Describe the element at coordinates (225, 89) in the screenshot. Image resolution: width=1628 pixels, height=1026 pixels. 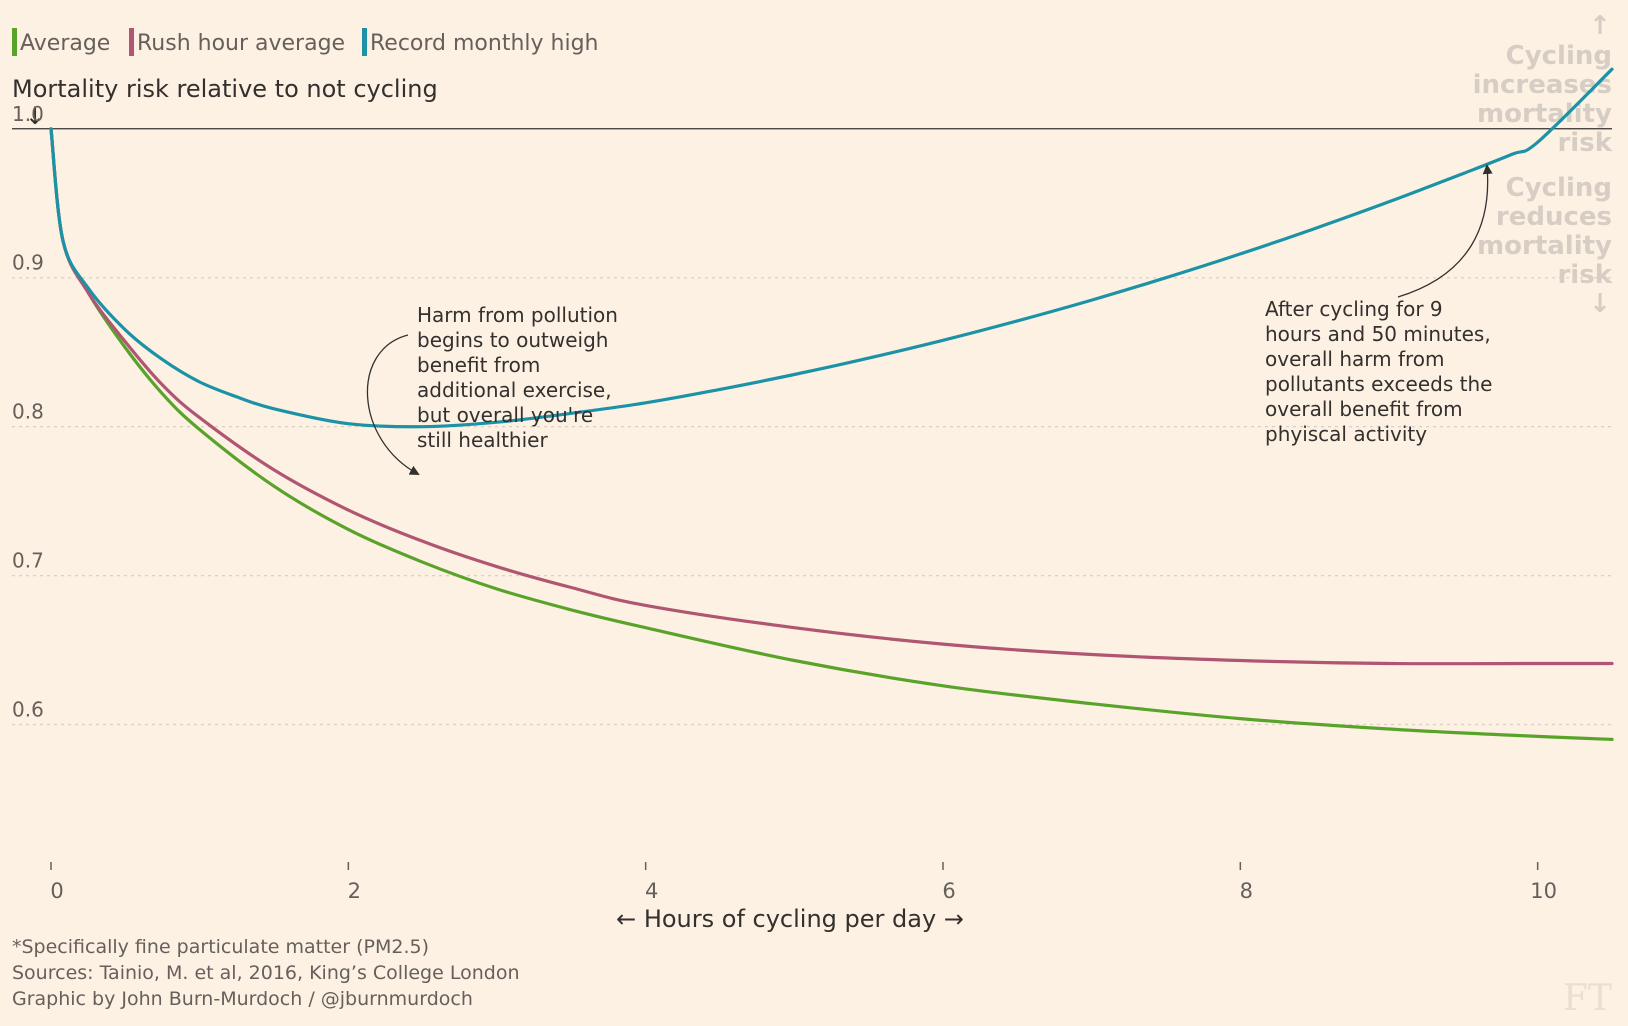
I see `y-axis-title: Mortality risk relative to not cycling` at that location.